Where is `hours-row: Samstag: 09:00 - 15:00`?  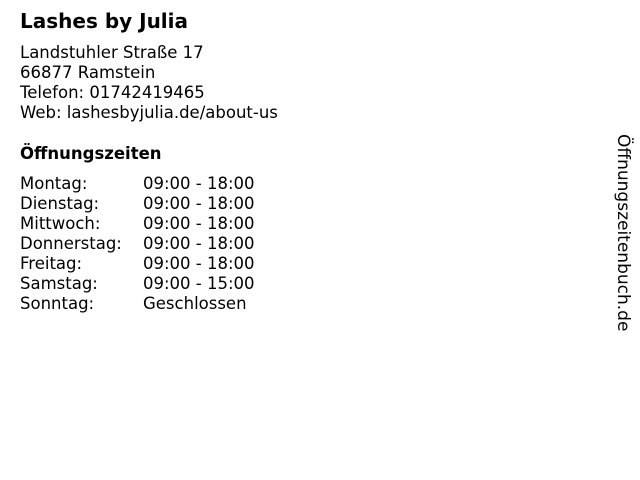
hours-row: Samstag: 09:00 - 15:00 is located at coordinates (137, 284).